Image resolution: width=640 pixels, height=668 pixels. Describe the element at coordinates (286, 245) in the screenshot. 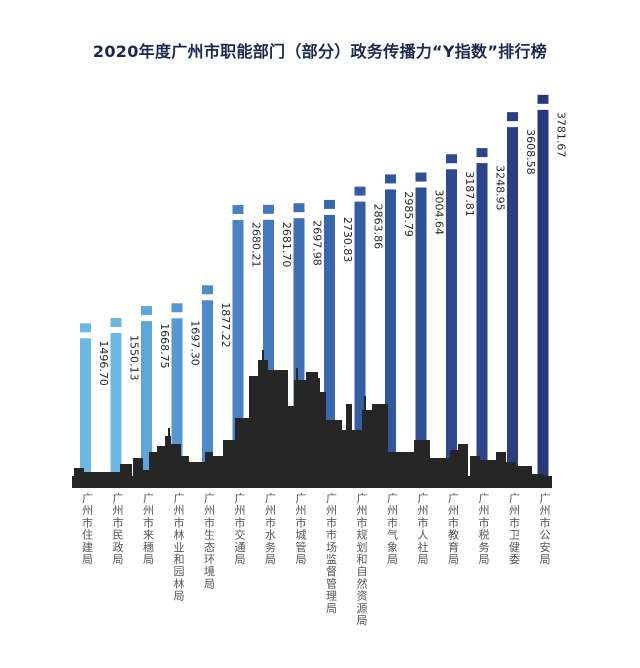

I see `value-label: 2681.70` at that location.